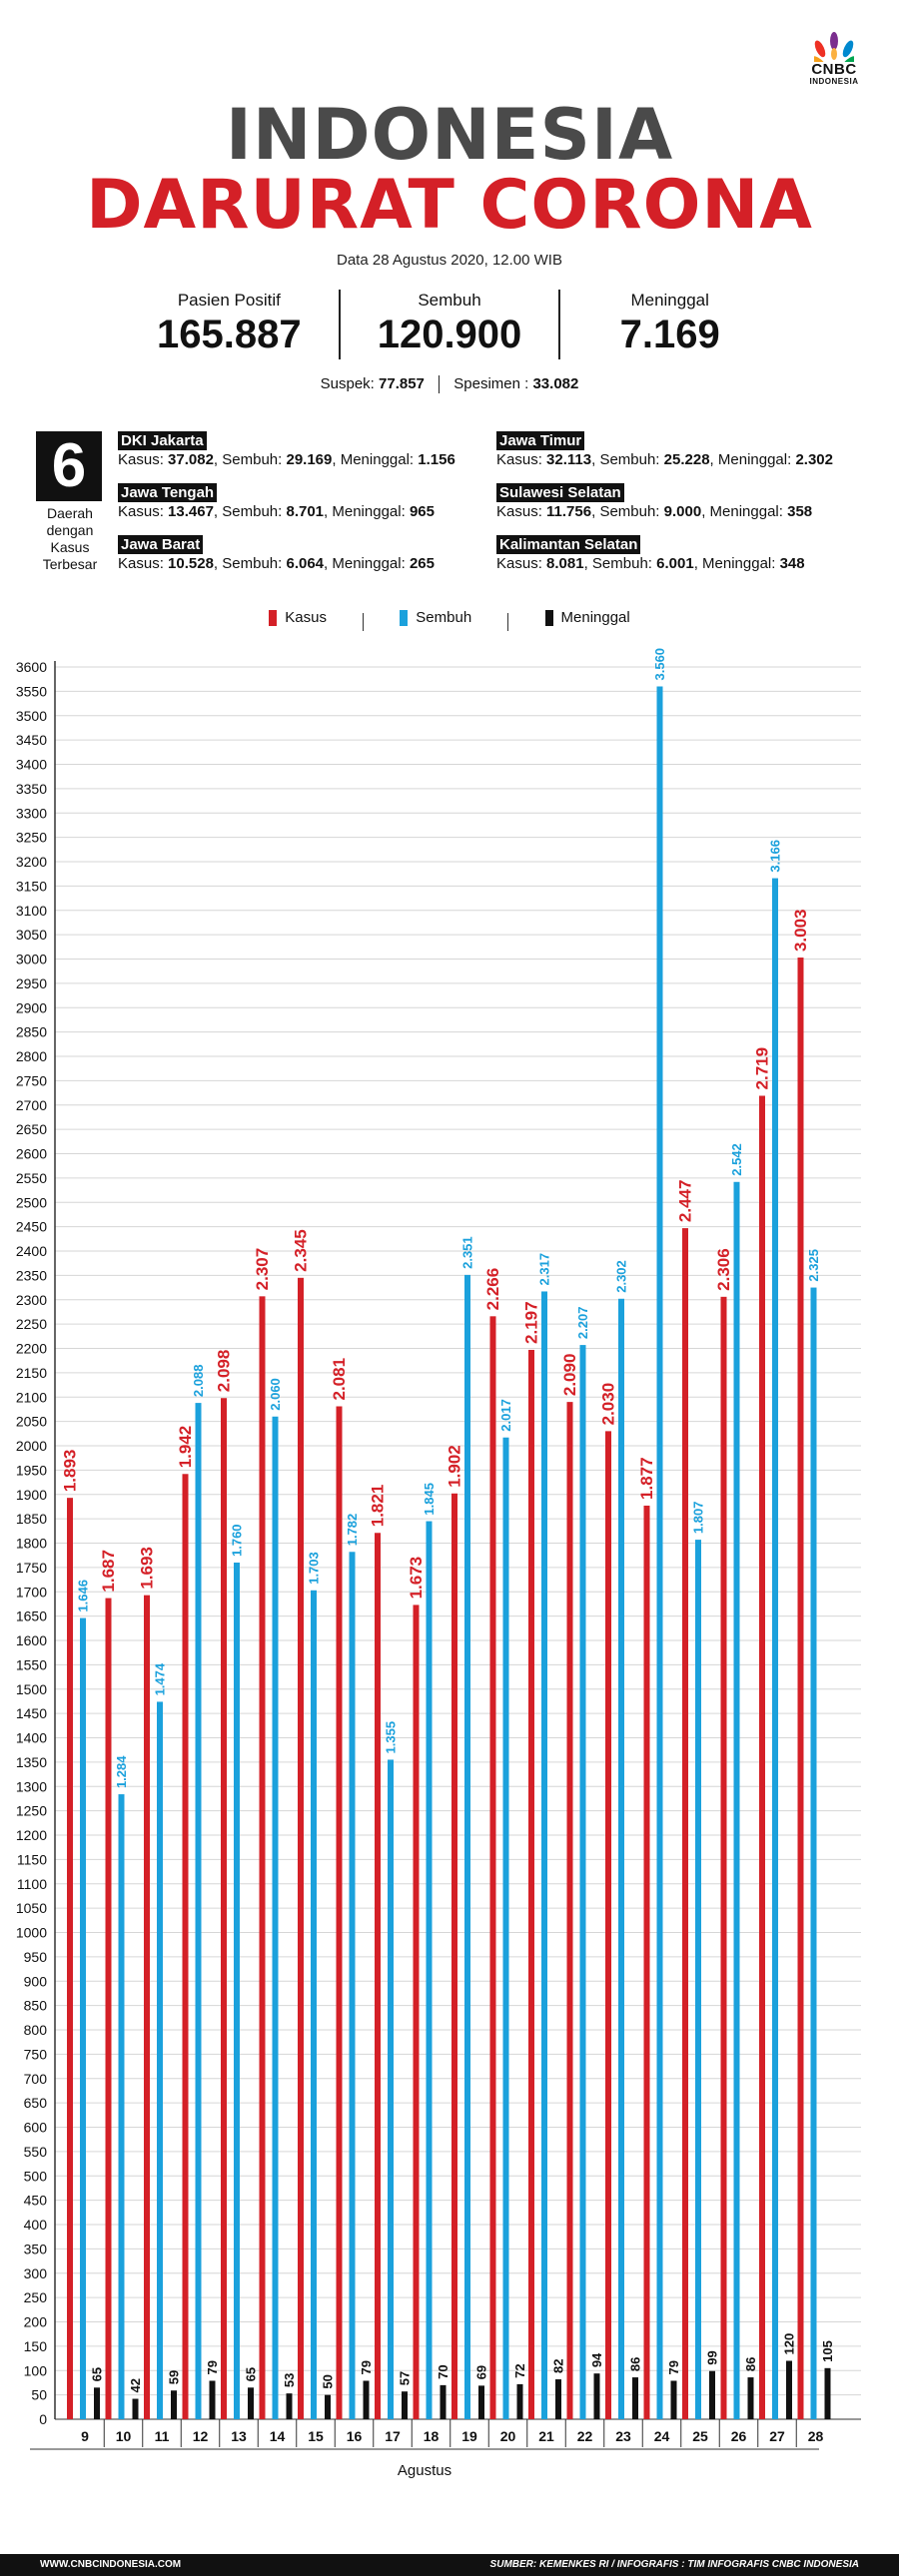 The height and width of the screenshot is (2576, 899). I want to click on legend-sembuh: Sembuh, so click(435, 617).